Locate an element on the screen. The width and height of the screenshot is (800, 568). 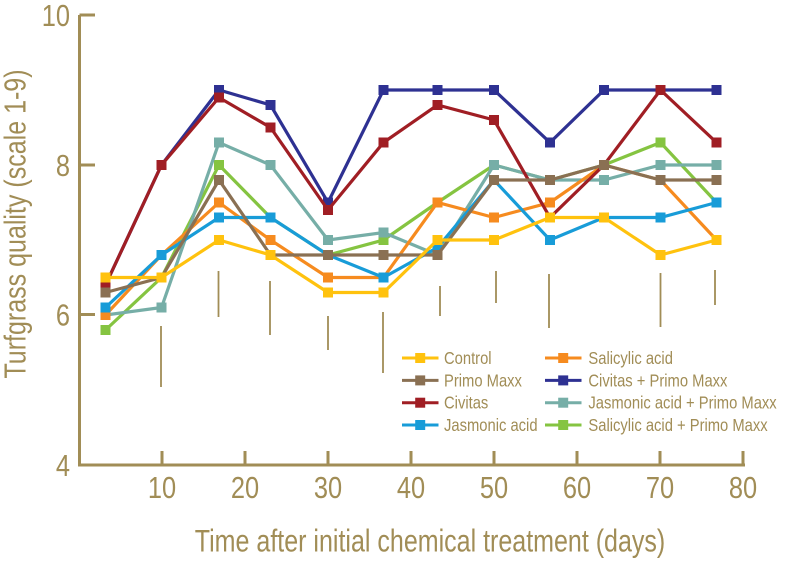
svg-text: 70 is located at coordinates (660, 488).